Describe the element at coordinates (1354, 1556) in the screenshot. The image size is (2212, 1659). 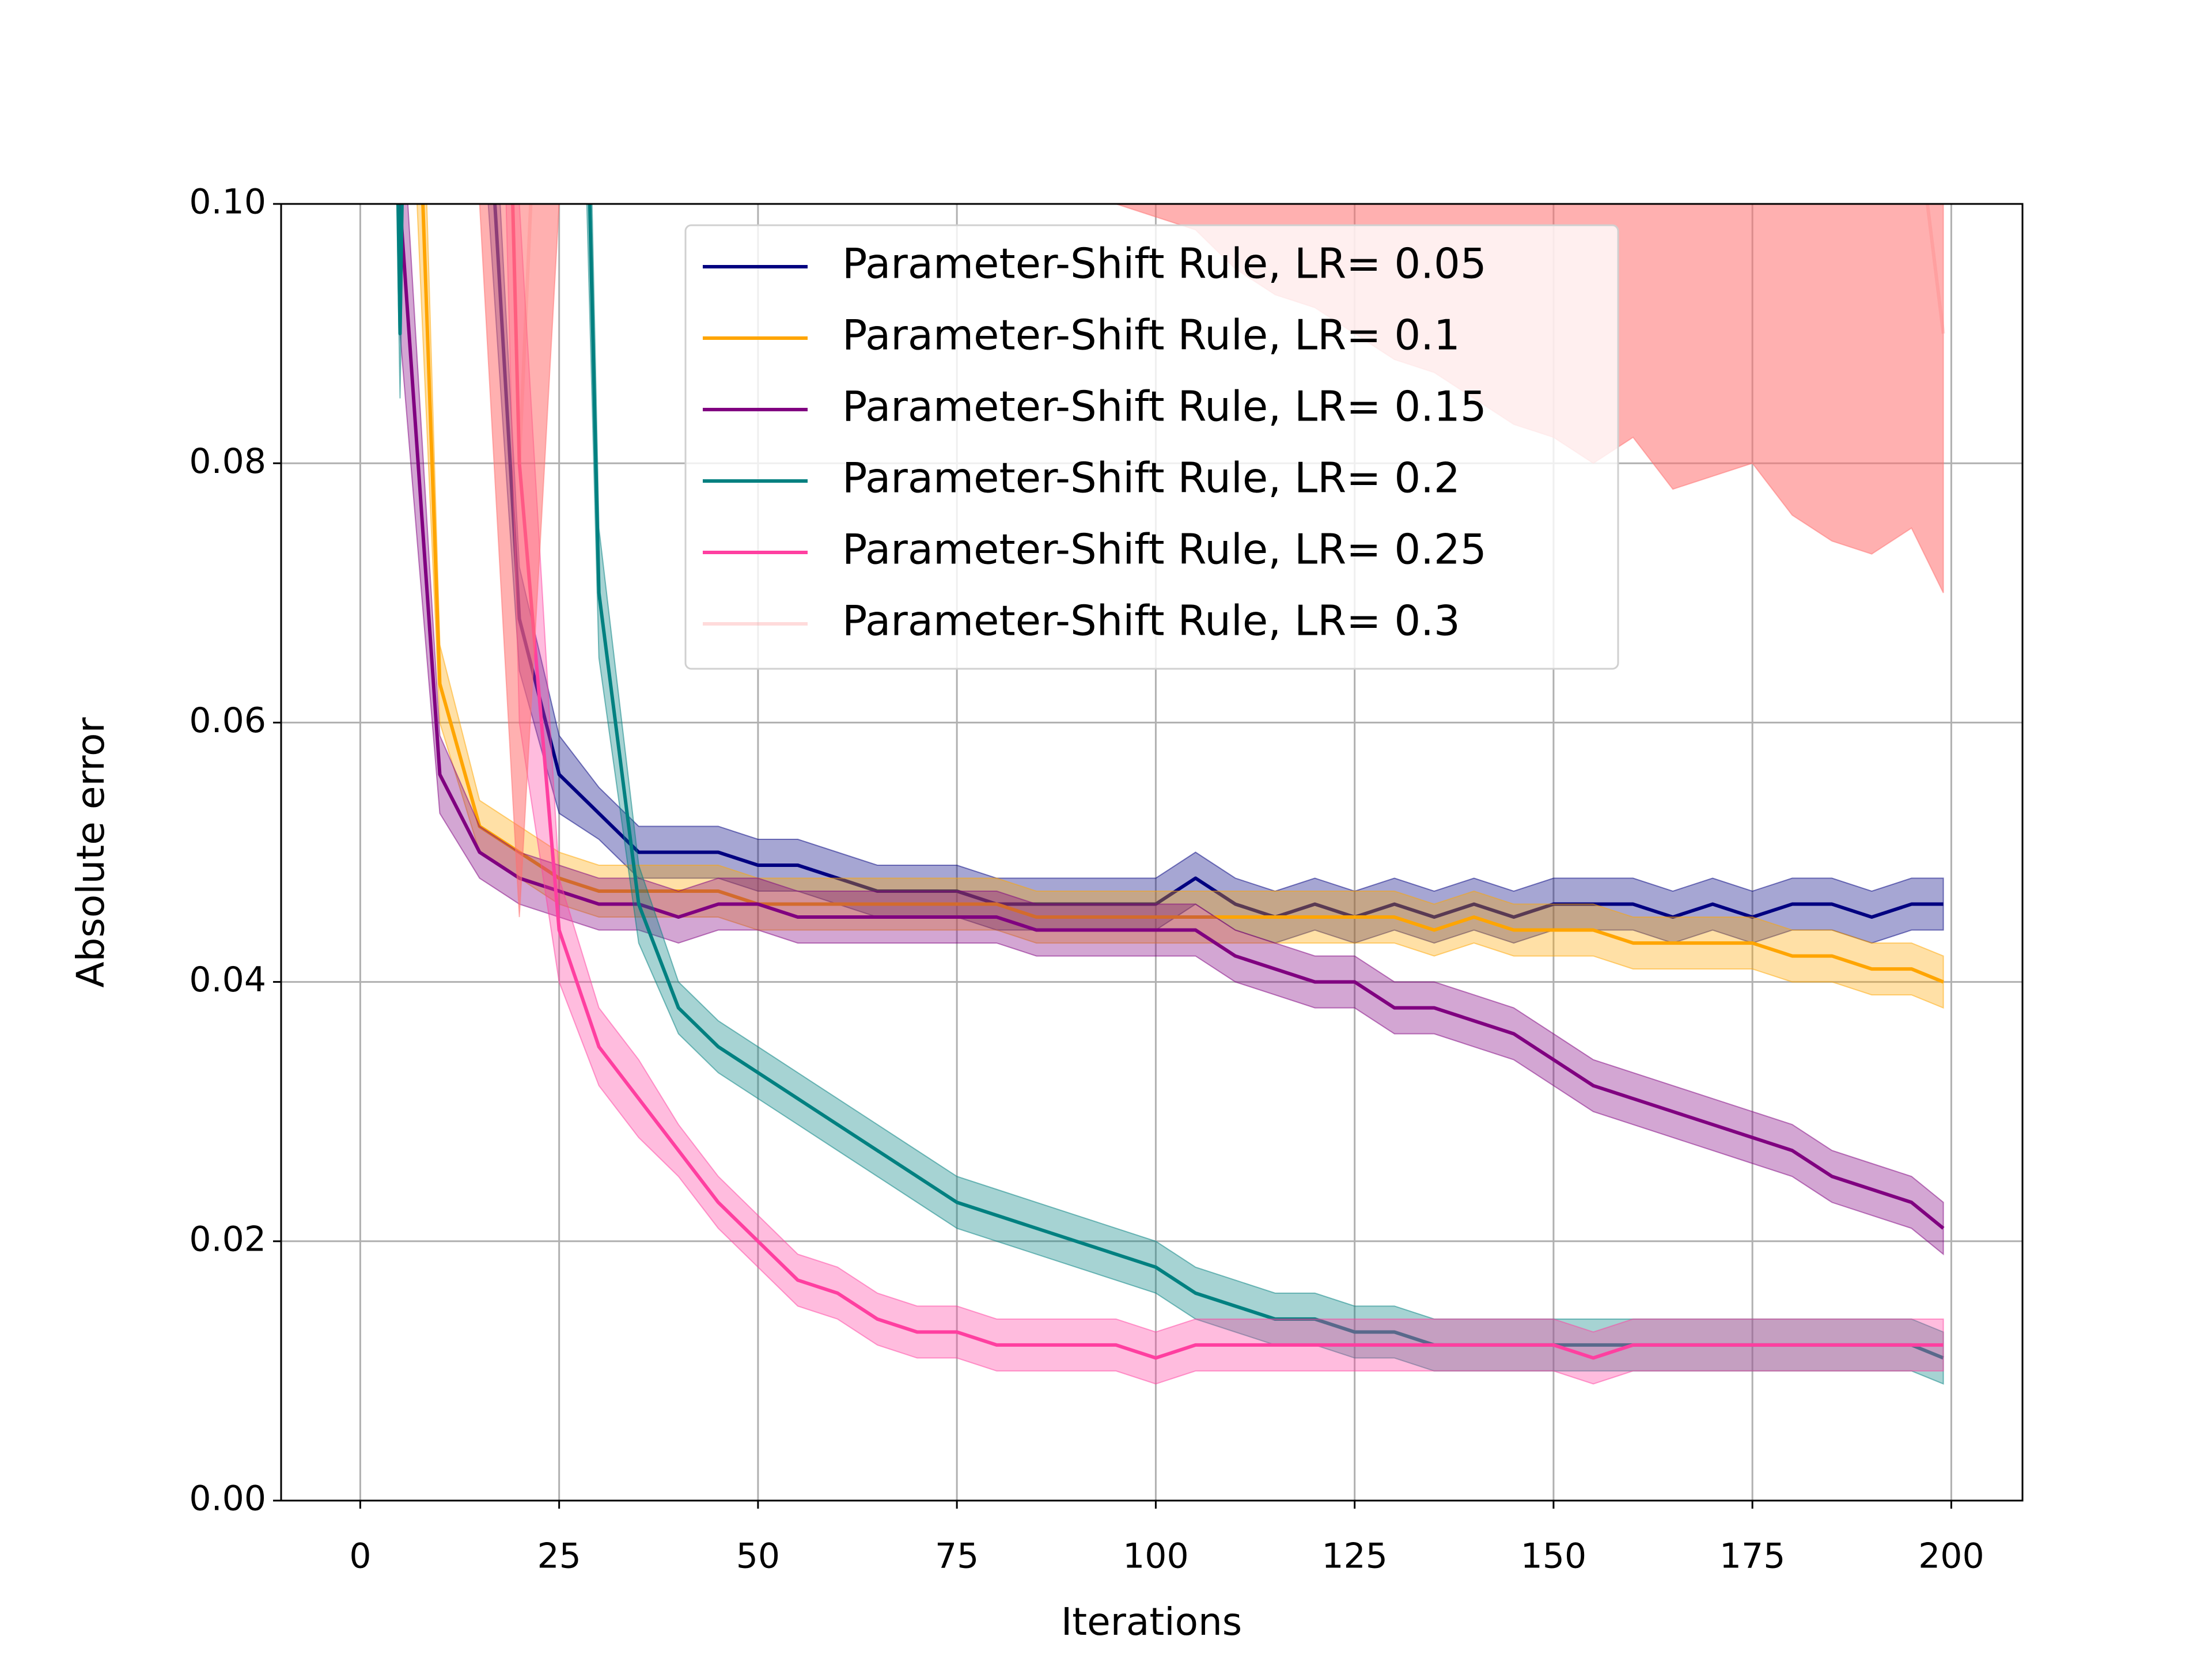
I see `x-tick-label: 125` at that location.